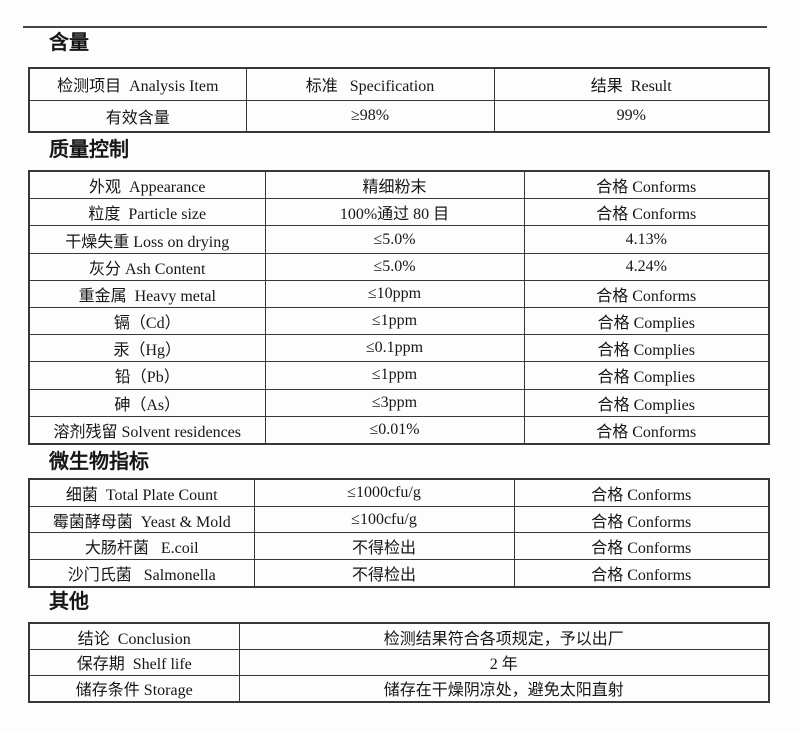 This screenshot has width=800, height=733. What do you see at coordinates (147, 430) in the screenshot?
I see `table-cell: 溶剂残留 Solvent residences` at bounding box center [147, 430].